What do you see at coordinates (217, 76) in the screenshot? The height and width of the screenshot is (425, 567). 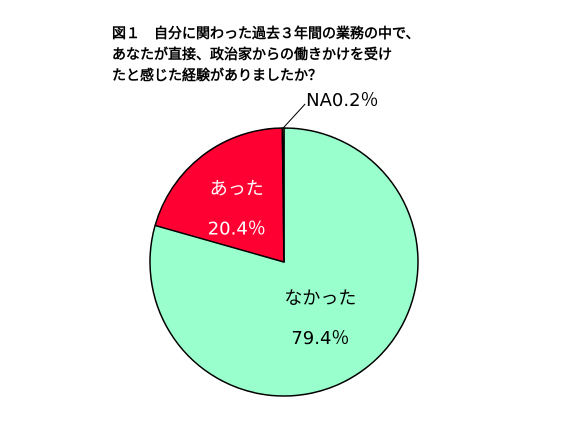 I see `title-line-3: たと感じた経験がありましたか？` at bounding box center [217, 76].